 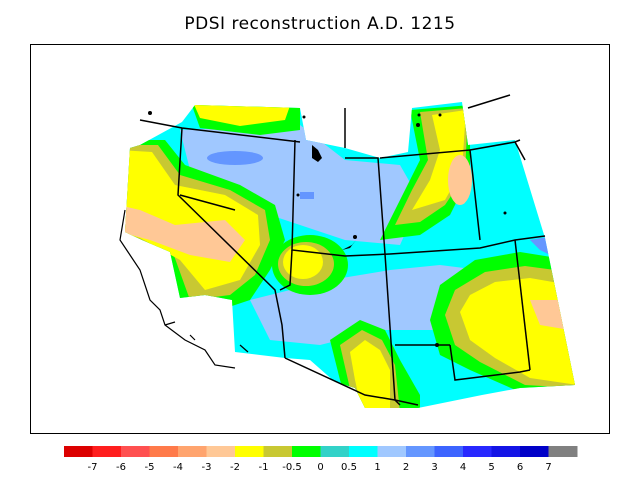 What do you see at coordinates (184, 289) in the screenshot?
I see `coastline` at bounding box center [184, 289].